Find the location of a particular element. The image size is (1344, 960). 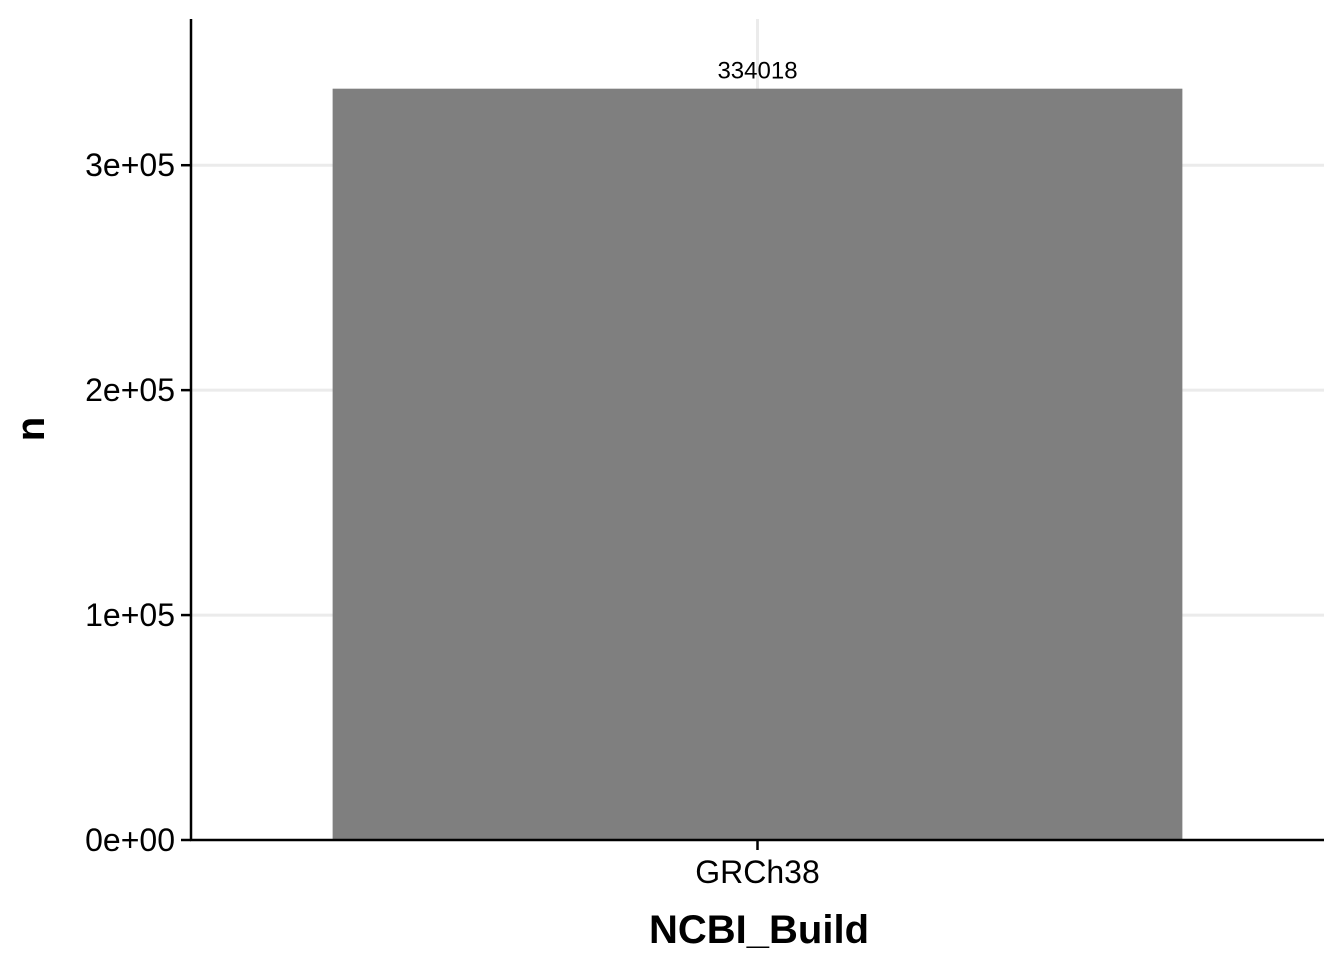

y-tick-label: 1e+05 is located at coordinates (130, 615).